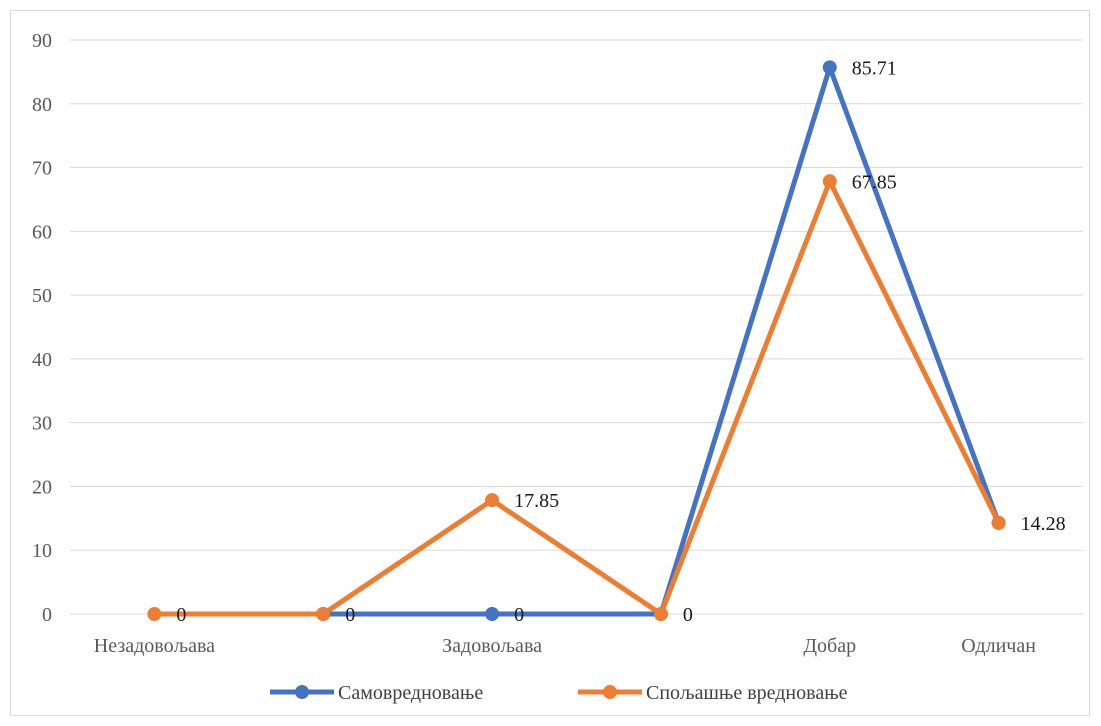  I want to click on data-label: 67.85, so click(874, 182).